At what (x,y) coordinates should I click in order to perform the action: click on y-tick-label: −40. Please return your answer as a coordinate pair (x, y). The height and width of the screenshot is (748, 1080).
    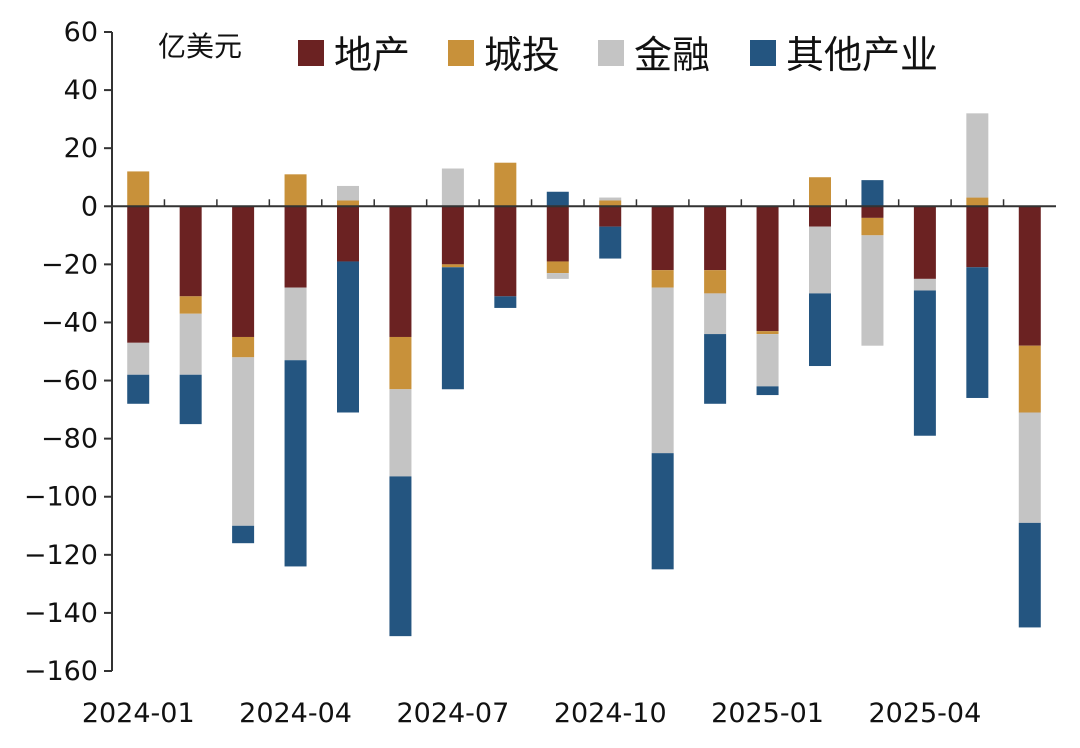
    Looking at the image, I should click on (69, 322).